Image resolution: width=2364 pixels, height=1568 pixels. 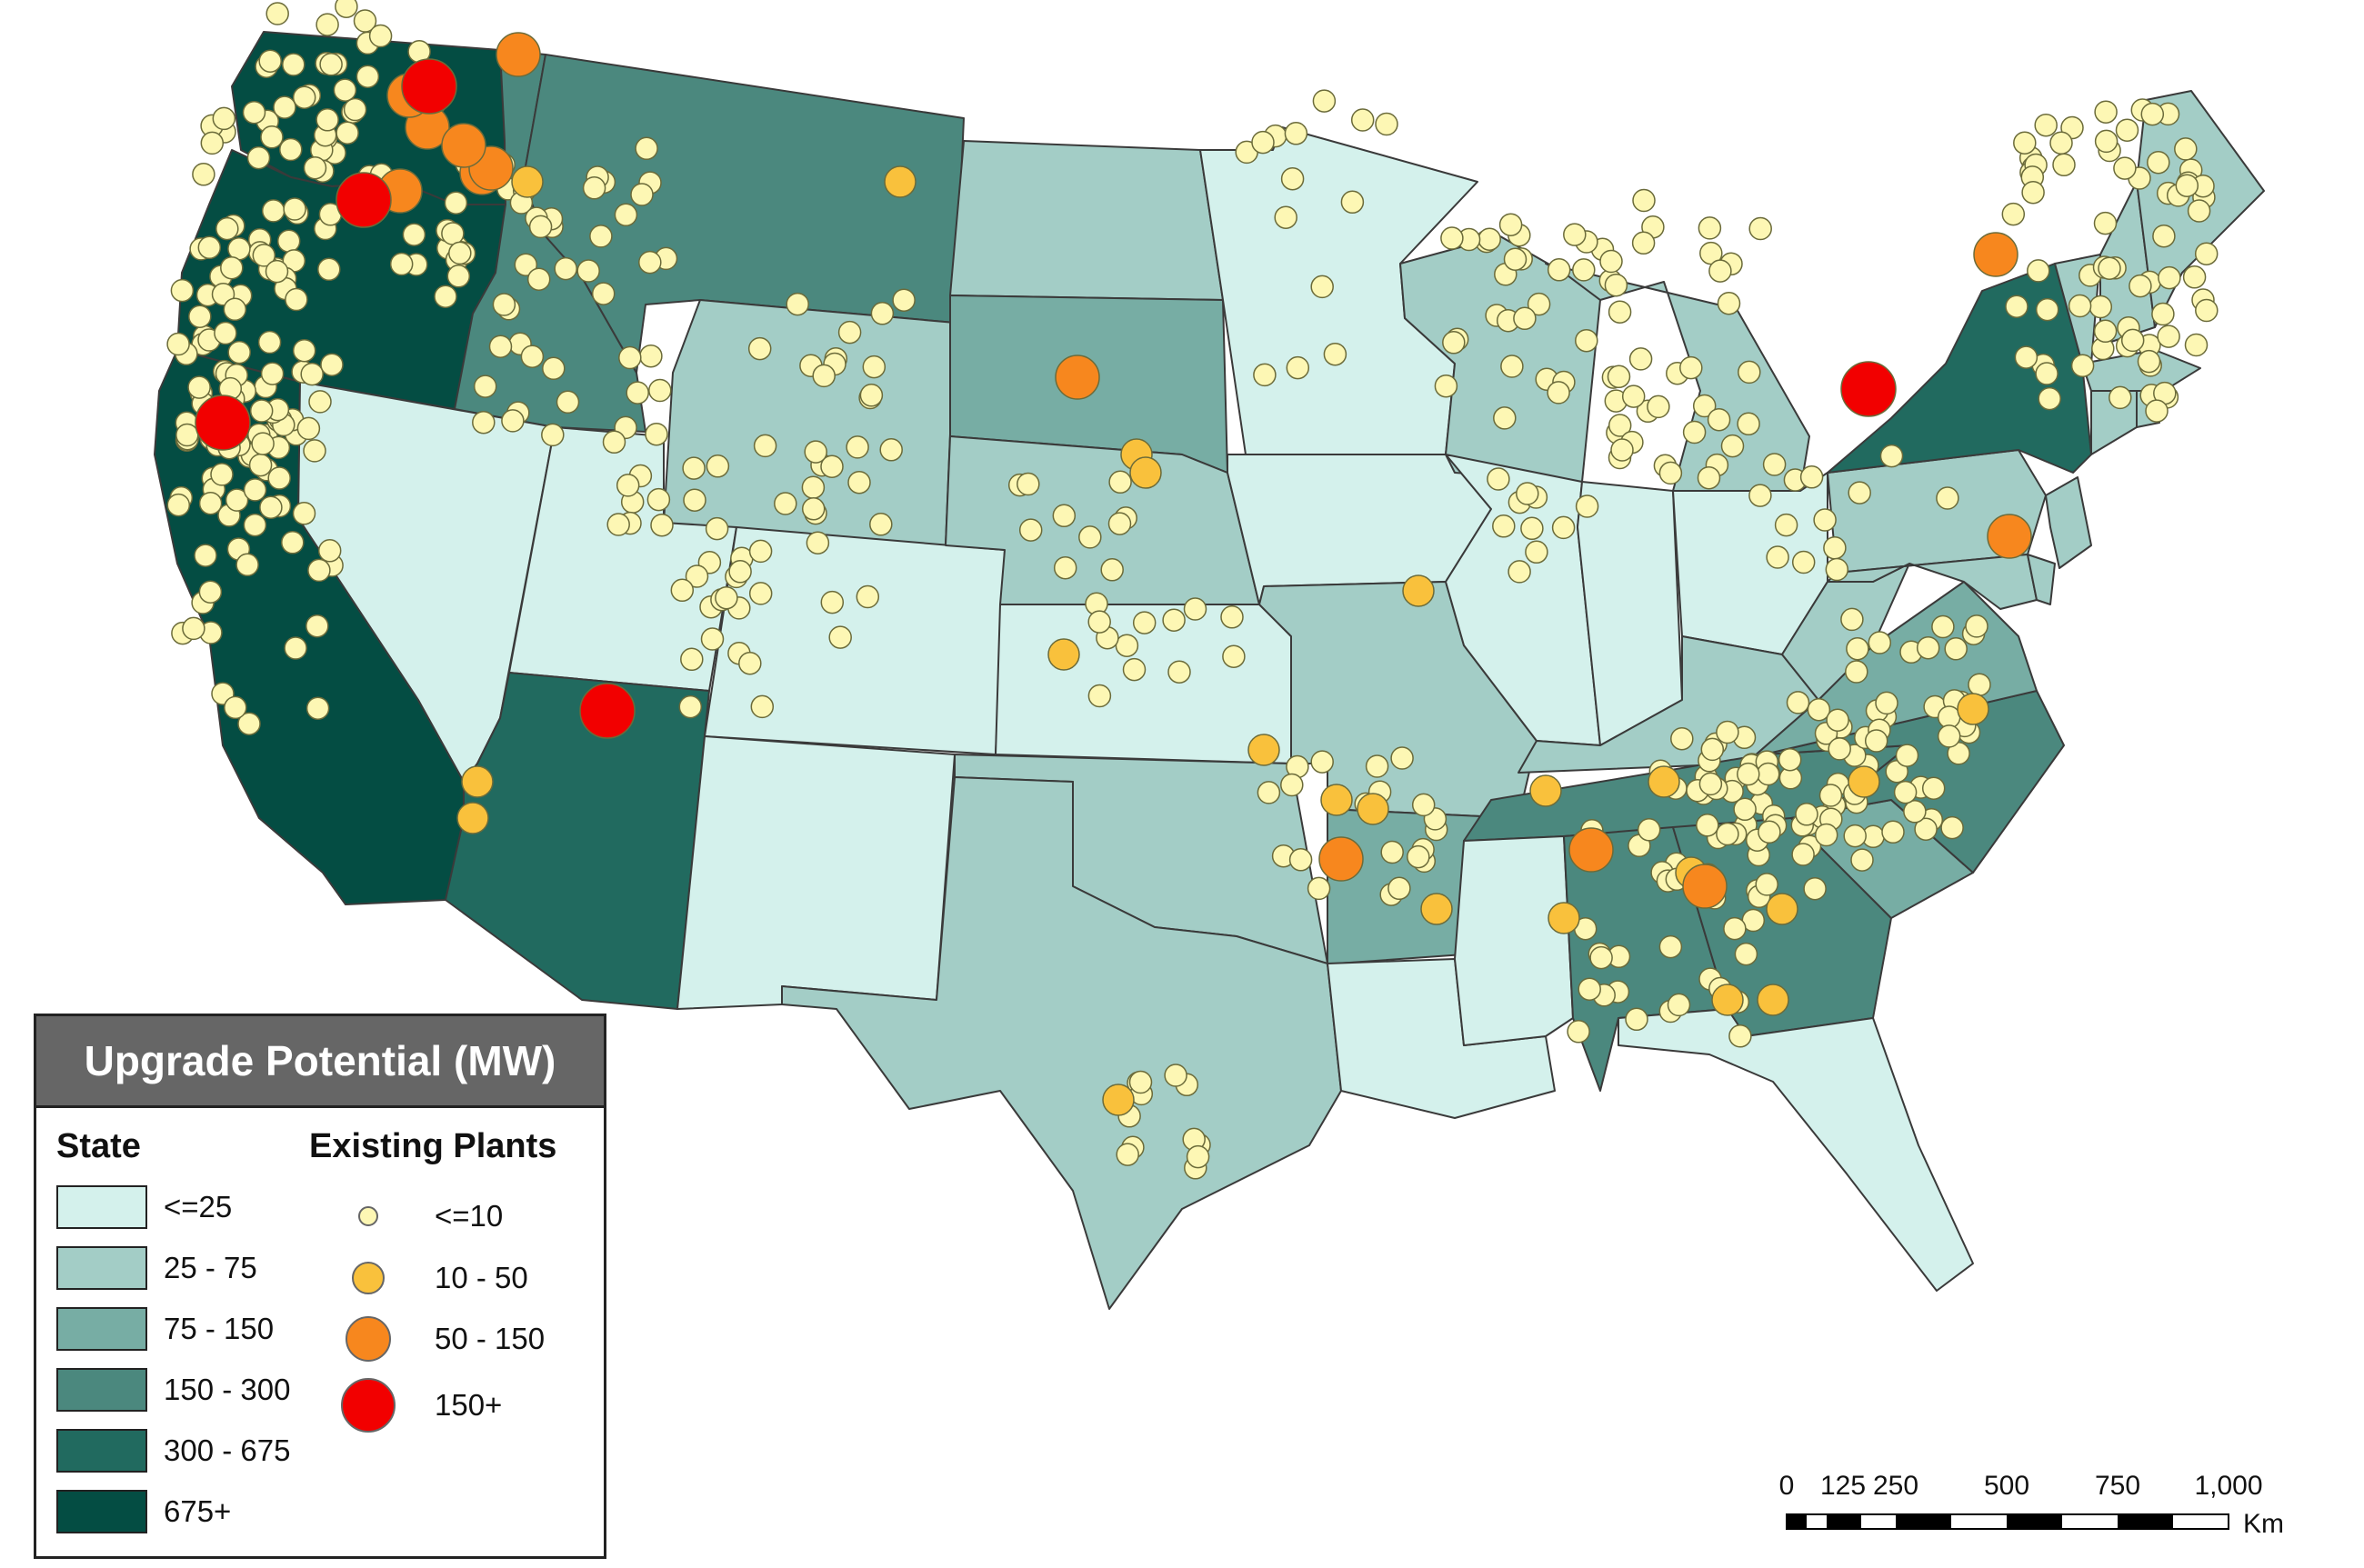 I want to click on scale-tick-label: 0, so click(x=1786, y=1486).